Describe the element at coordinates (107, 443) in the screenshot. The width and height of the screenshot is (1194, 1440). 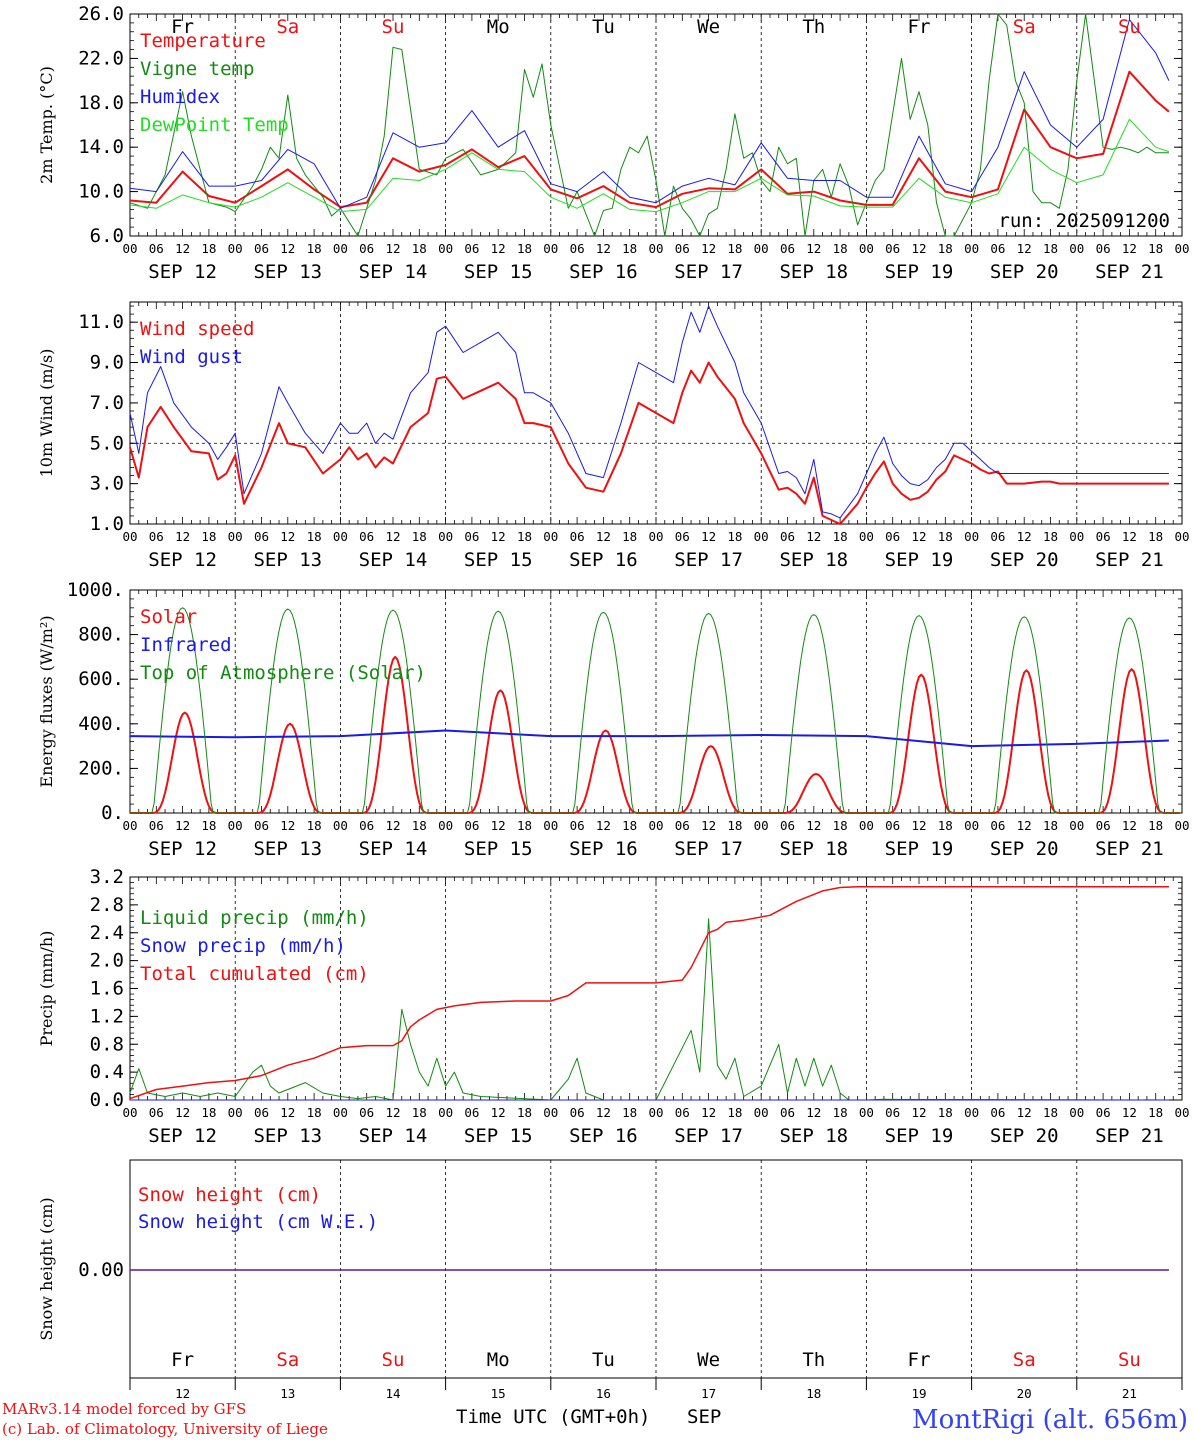
I see `y-tick-label: 5.0` at that location.